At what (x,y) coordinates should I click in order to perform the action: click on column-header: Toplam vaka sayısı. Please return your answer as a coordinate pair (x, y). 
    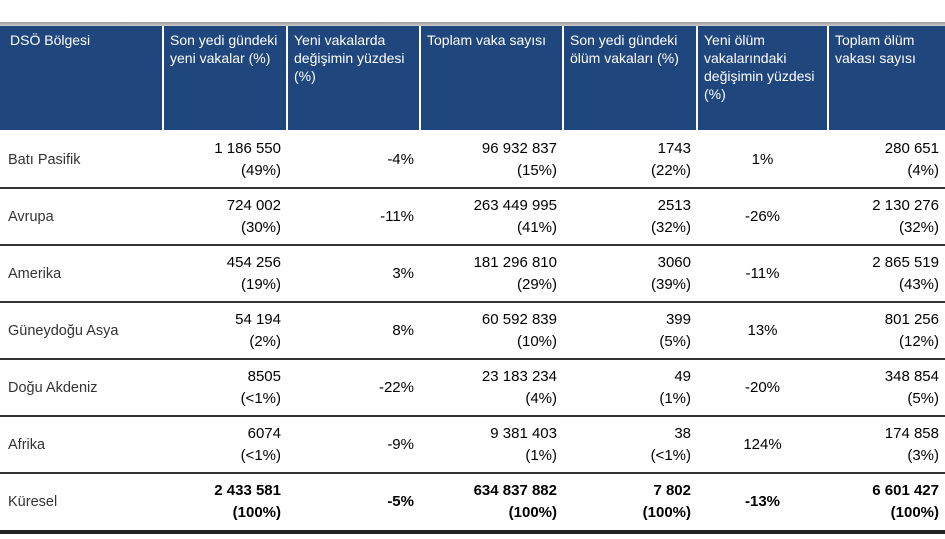
    Looking at the image, I should click on (491, 78).